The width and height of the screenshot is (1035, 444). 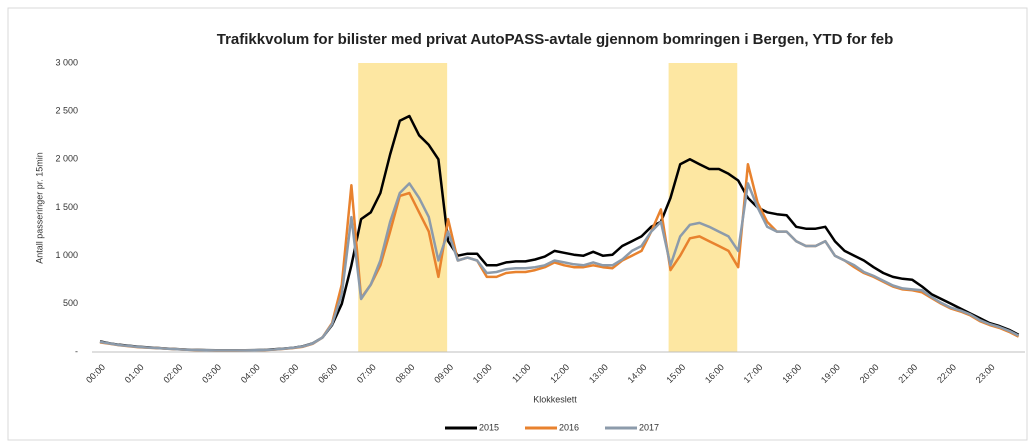 What do you see at coordinates (489, 427) in the screenshot?
I see `legend-label: 2015` at bounding box center [489, 427].